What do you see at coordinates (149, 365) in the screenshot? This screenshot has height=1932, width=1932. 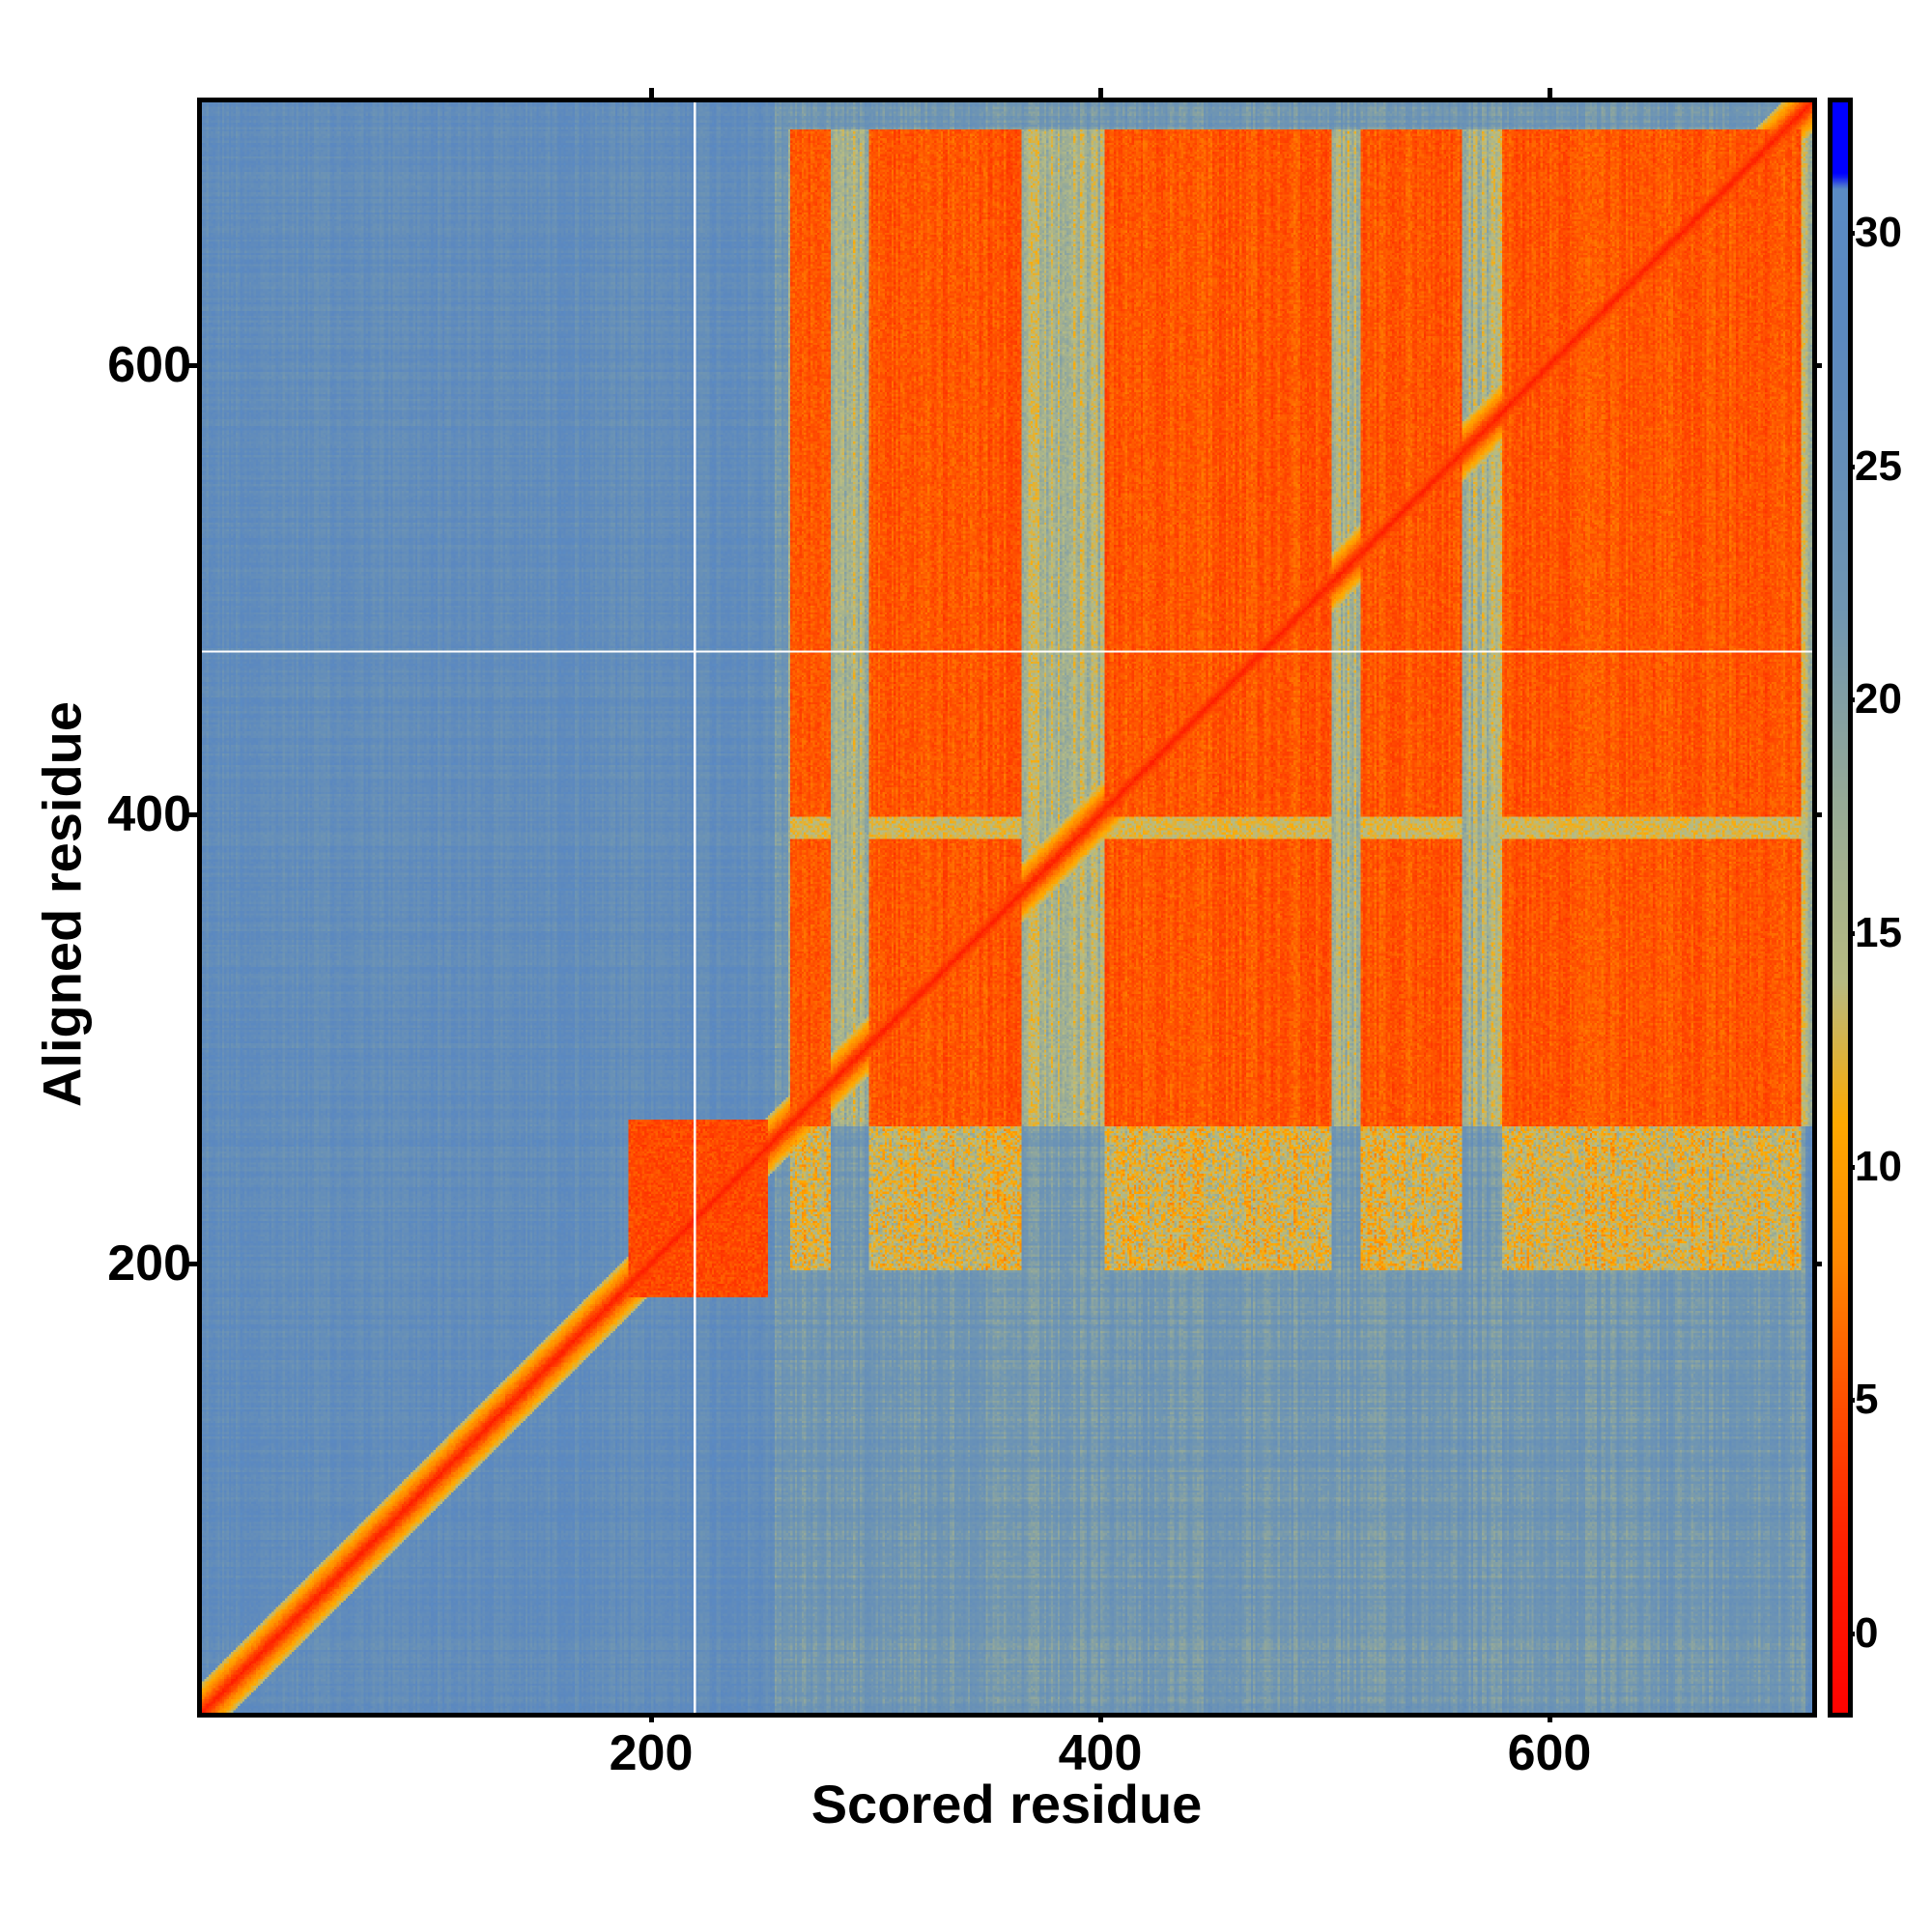 I see `y-tick-label: 600` at bounding box center [149, 365].